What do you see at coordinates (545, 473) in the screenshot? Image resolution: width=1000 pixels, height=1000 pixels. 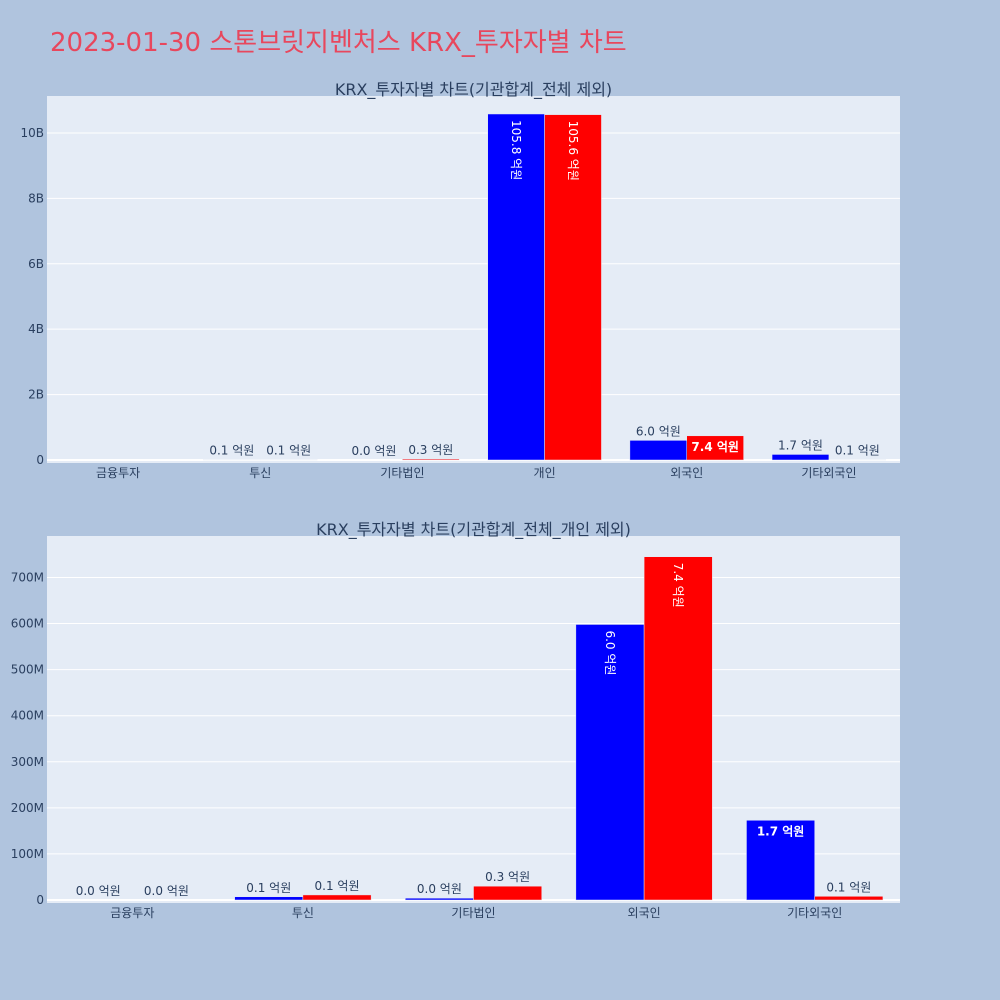 I see `x-tick-label: 개인` at bounding box center [545, 473].